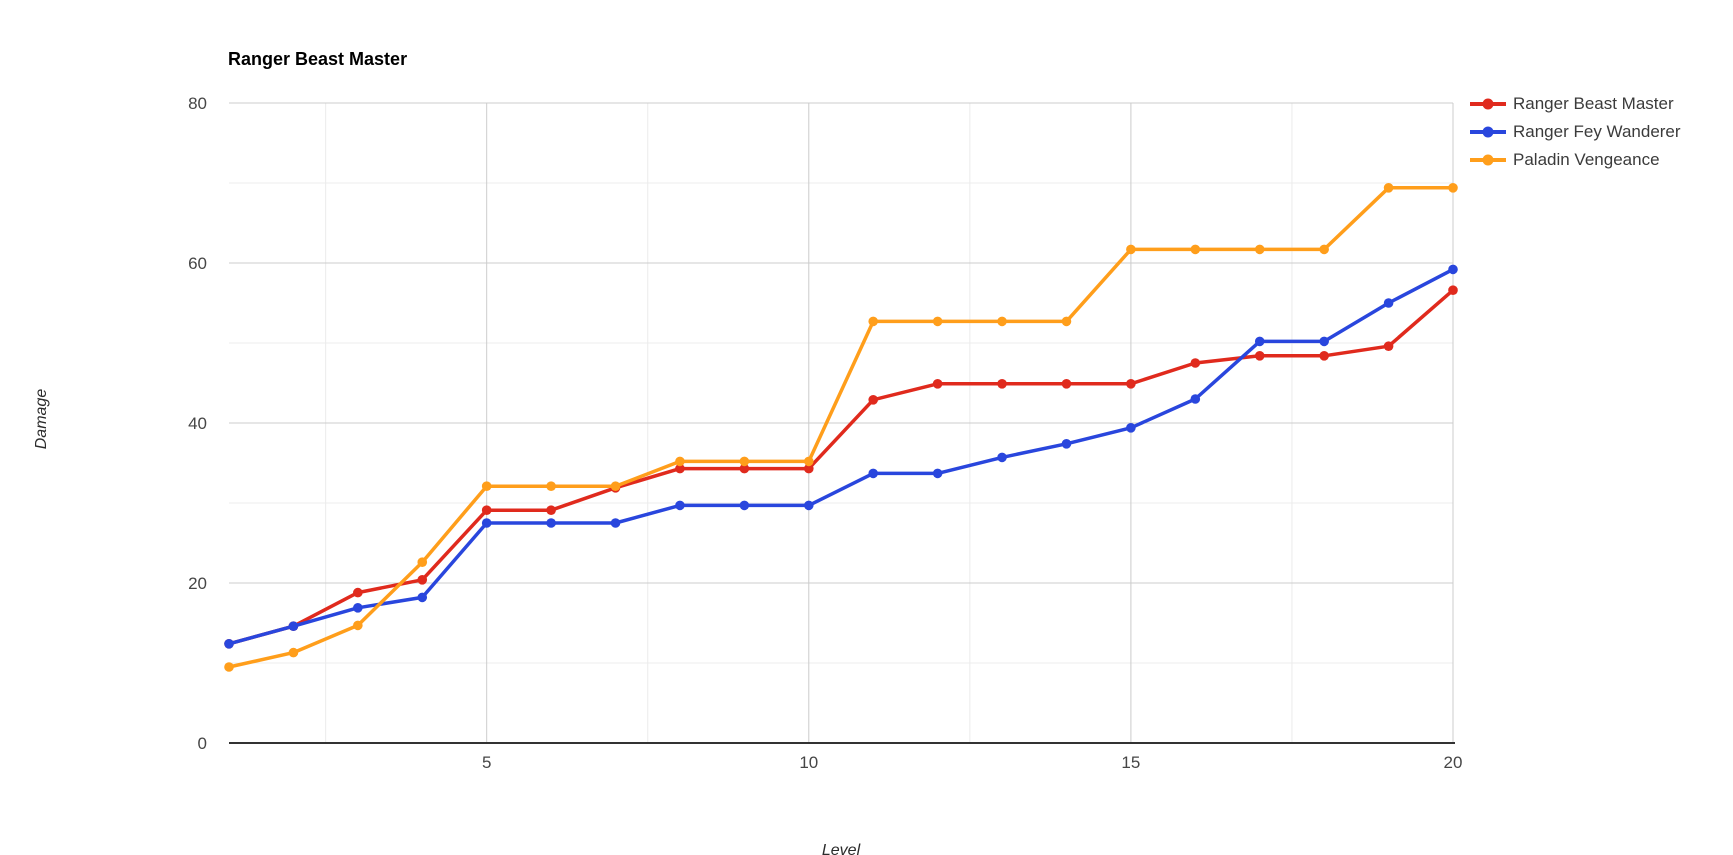  Describe the element at coordinates (197, 263) in the screenshot. I see `y-tick-label: 60` at that location.